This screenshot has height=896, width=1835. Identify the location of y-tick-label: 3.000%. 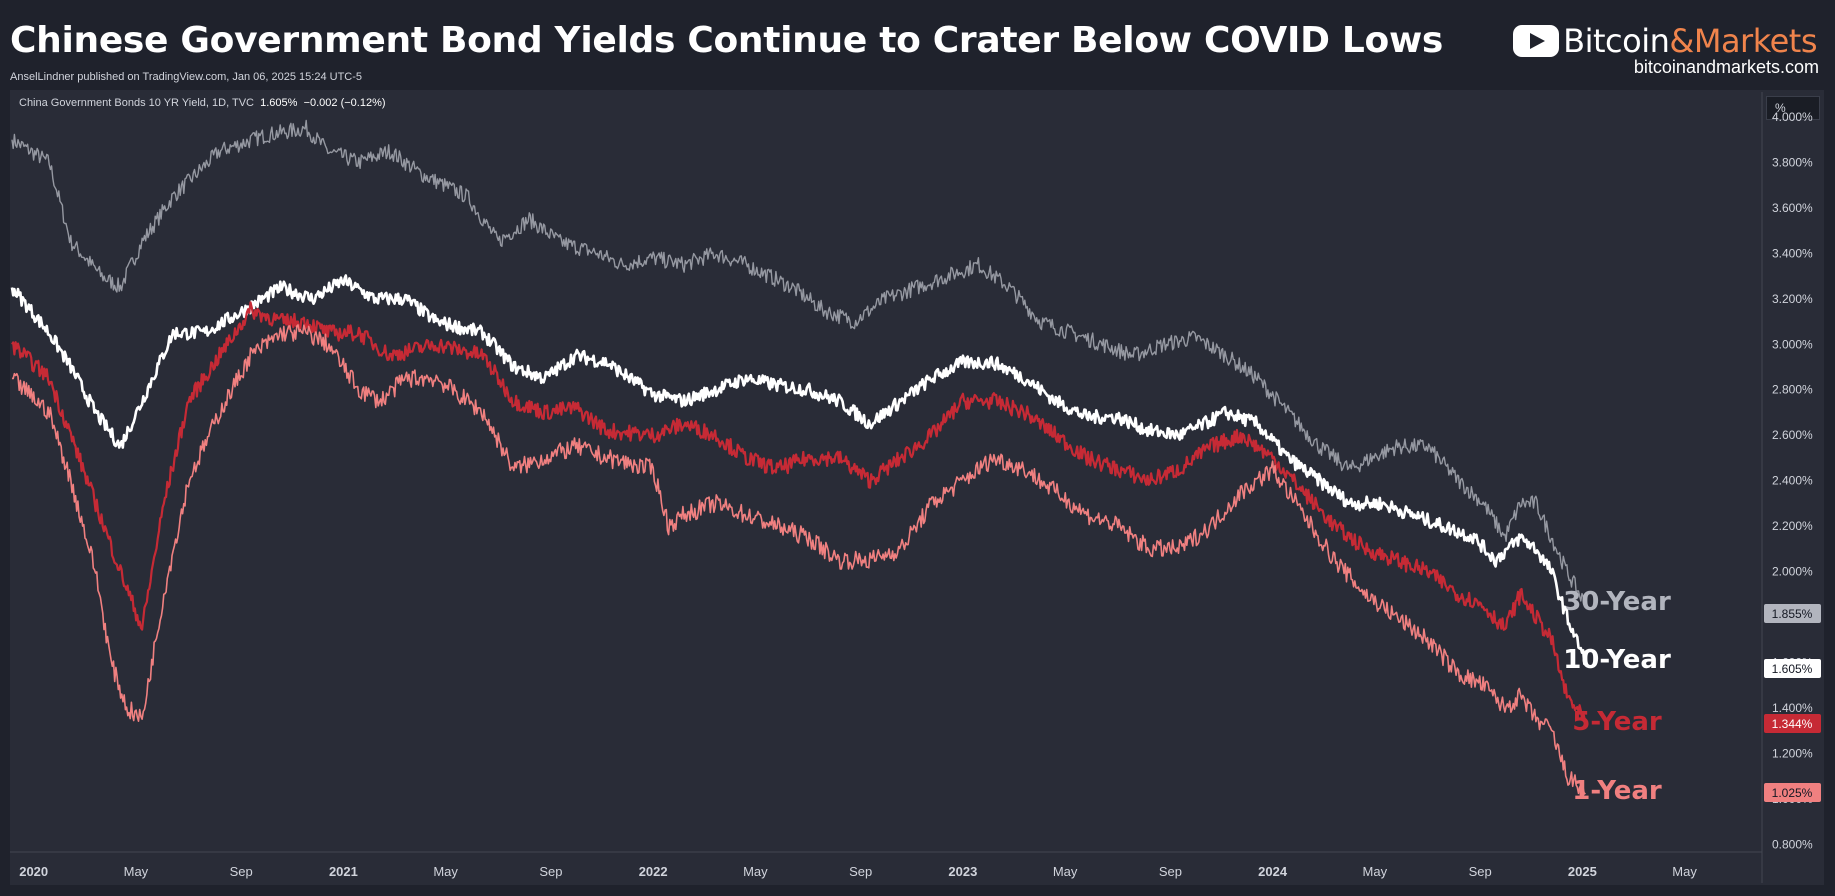
(1792, 344).